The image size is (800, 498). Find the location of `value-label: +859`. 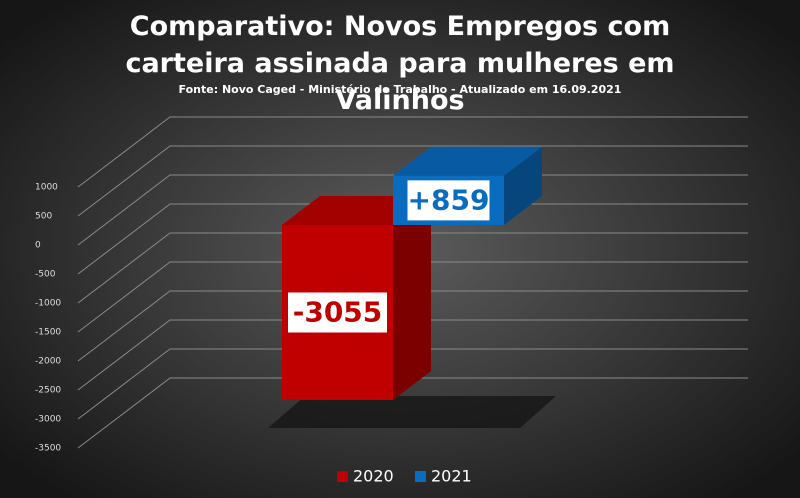

value-label: +859 is located at coordinates (449, 199).